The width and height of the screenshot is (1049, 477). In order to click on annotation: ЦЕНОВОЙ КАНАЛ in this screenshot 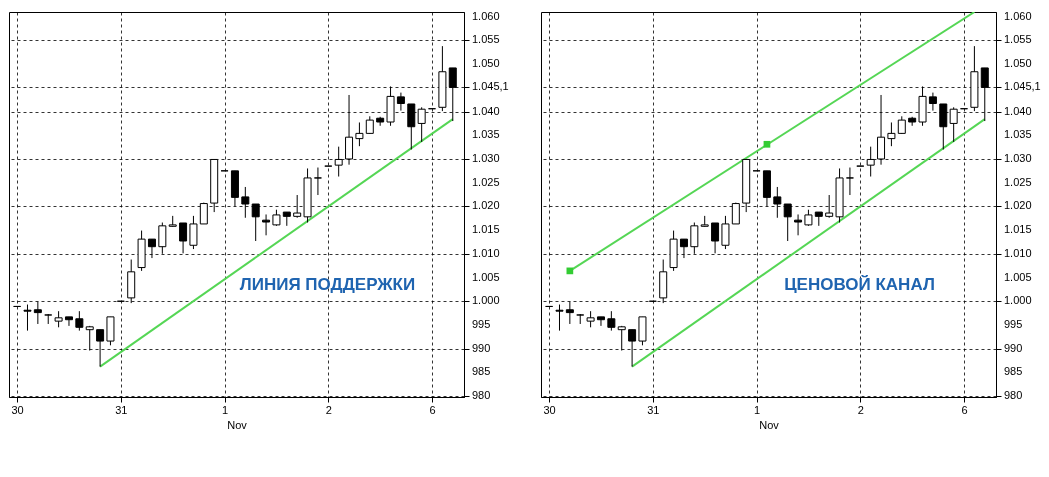, I will do `click(859, 285)`.